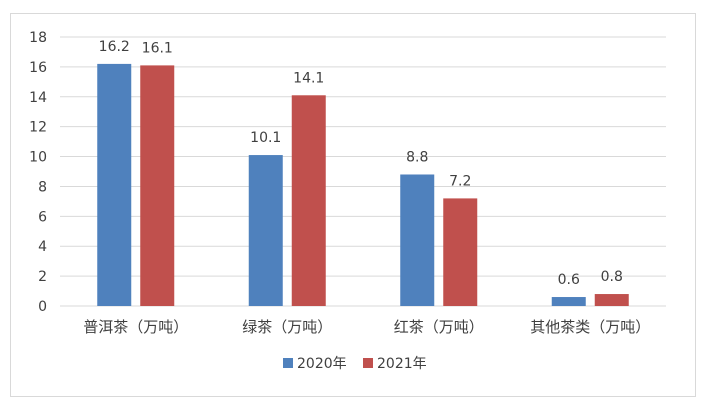 The height and width of the screenshot is (405, 706). I want to click on data-label: 16.1, so click(157, 48).